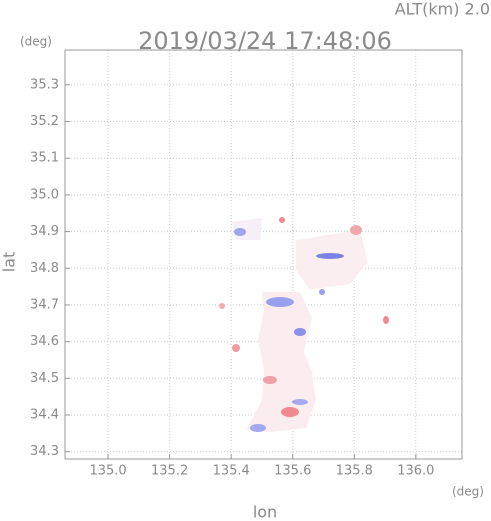  What do you see at coordinates (44, 451) in the screenshot?
I see `y-tick-label: 34.3` at bounding box center [44, 451].